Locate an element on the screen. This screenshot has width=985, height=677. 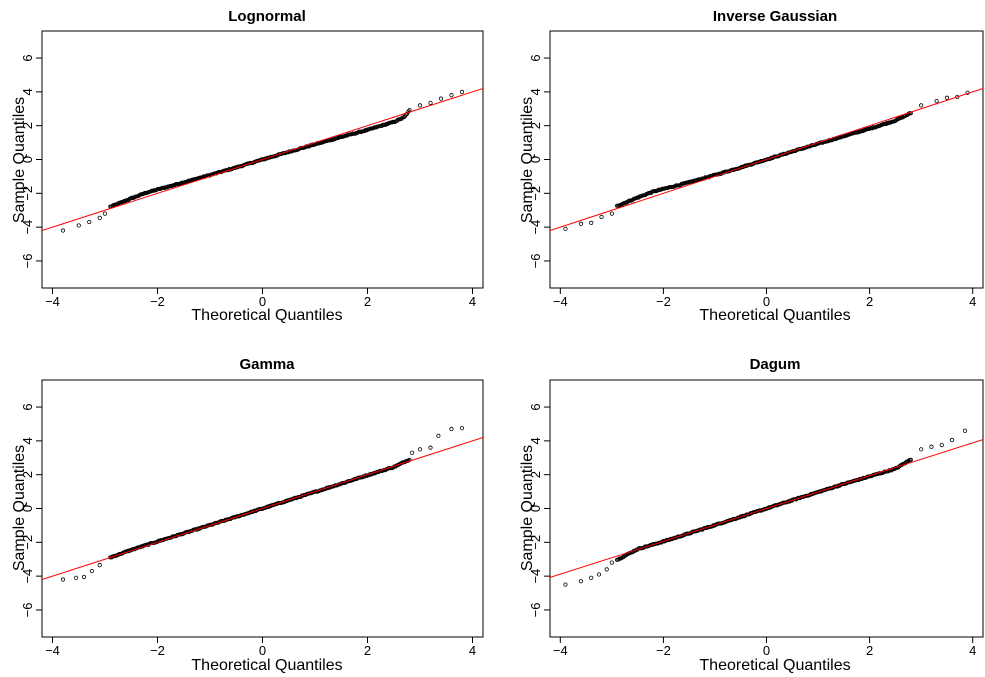
panel-title: Inverse Gaussian is located at coordinates (775, 16).